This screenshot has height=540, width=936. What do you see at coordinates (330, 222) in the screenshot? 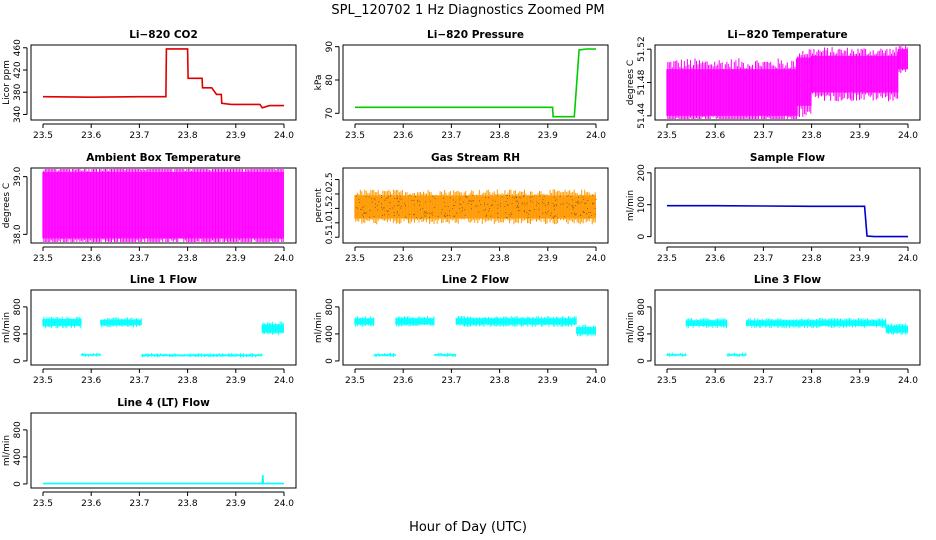
I see `y-tick-label: 1.0` at bounding box center [330, 222].